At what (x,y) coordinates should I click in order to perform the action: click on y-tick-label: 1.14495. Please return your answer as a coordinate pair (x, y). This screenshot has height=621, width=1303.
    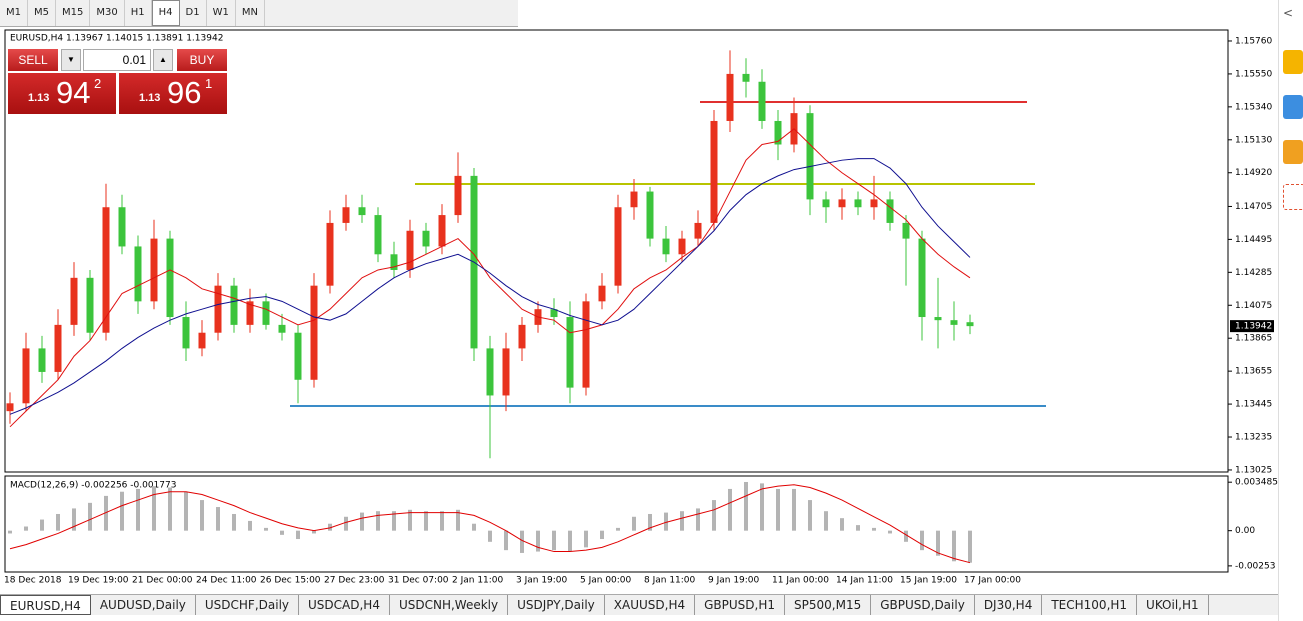
    Looking at the image, I should click on (1253, 240).